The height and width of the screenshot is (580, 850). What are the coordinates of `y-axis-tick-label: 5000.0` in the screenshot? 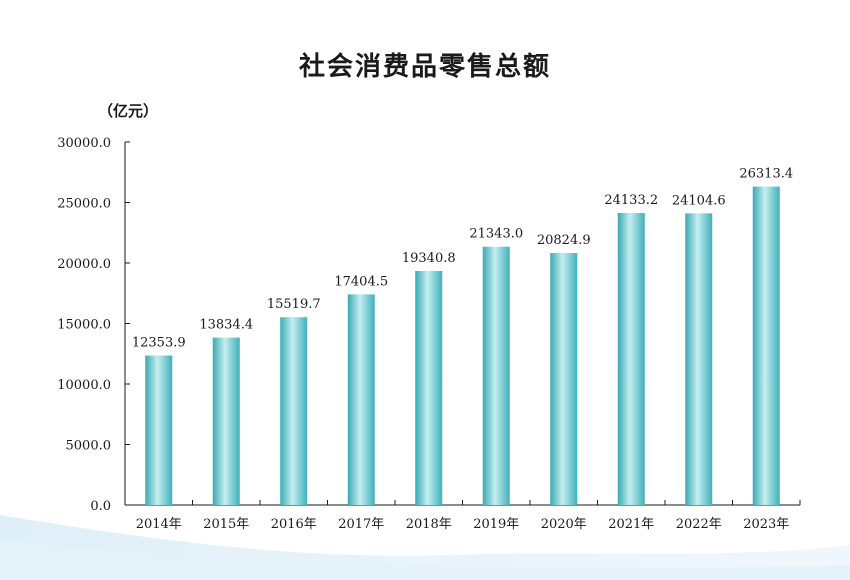 It's located at (89, 446).